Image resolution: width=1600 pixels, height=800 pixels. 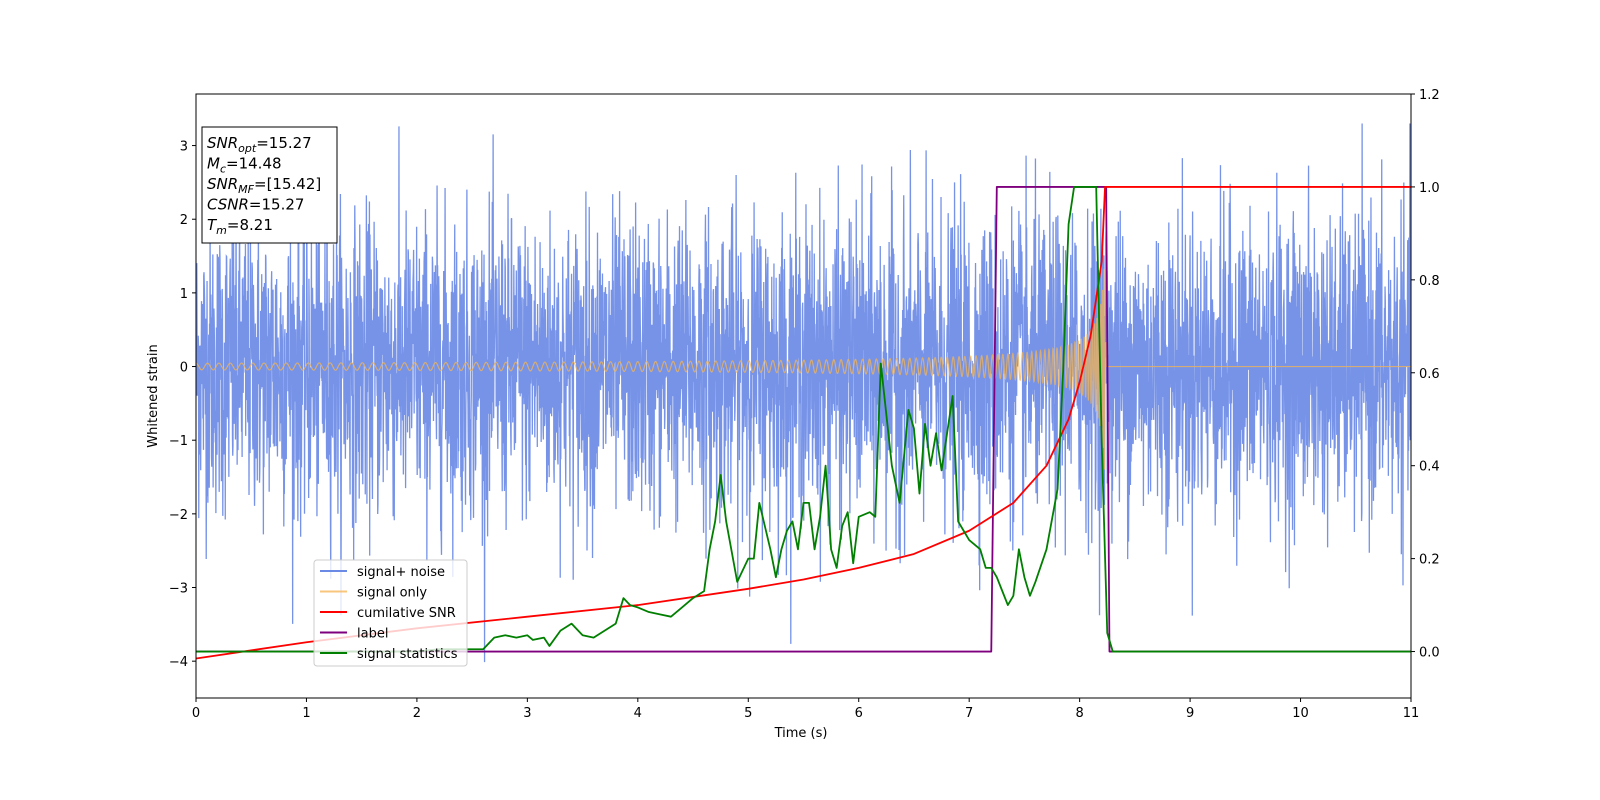 What do you see at coordinates (178, 515) in the screenshot?
I see `y-left-tick-label: −2` at bounding box center [178, 515].